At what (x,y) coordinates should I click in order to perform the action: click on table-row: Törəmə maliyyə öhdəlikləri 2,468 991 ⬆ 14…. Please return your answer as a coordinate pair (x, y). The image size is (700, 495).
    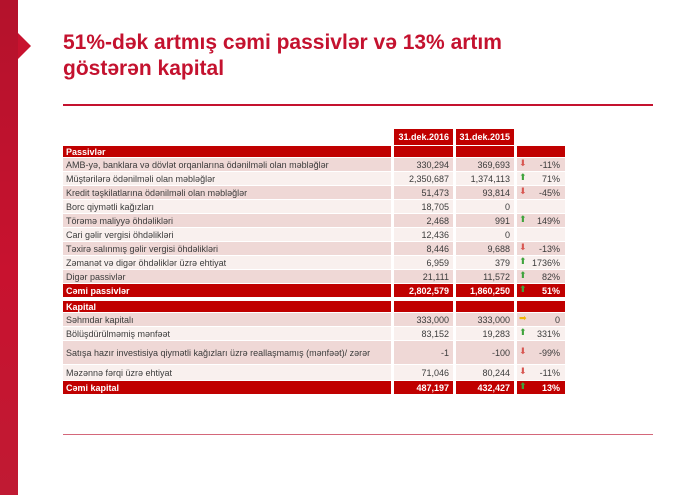
    Looking at the image, I should click on (314, 220).